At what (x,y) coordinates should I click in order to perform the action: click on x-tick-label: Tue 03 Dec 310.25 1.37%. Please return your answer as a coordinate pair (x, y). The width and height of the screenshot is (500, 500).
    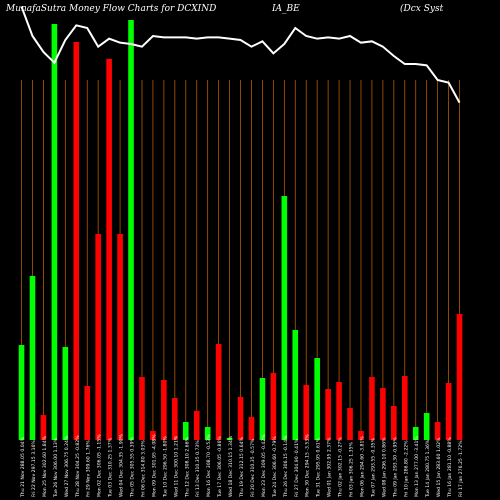
    Looking at the image, I should click on (111, 467).